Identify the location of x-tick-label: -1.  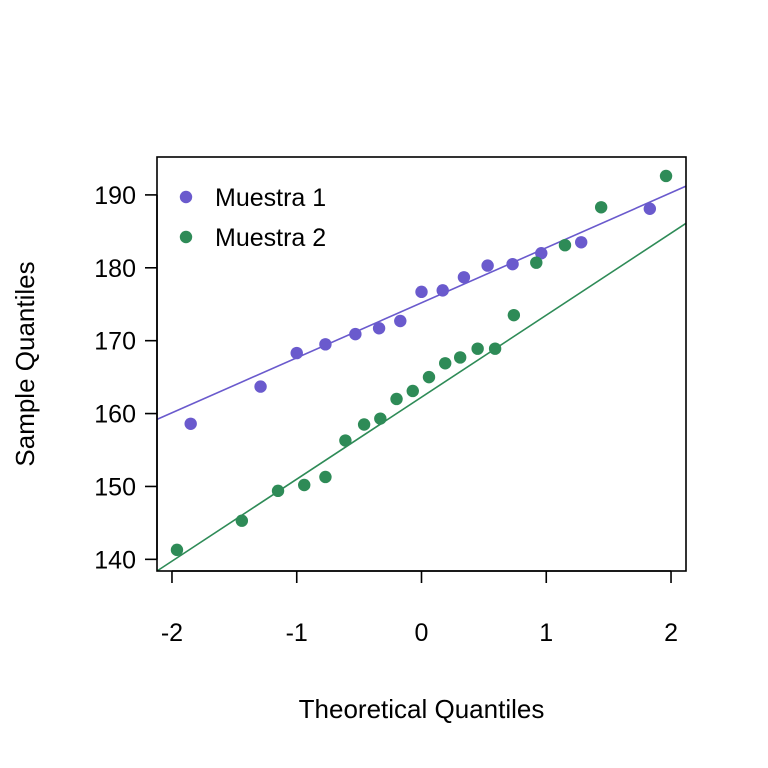
(297, 633).